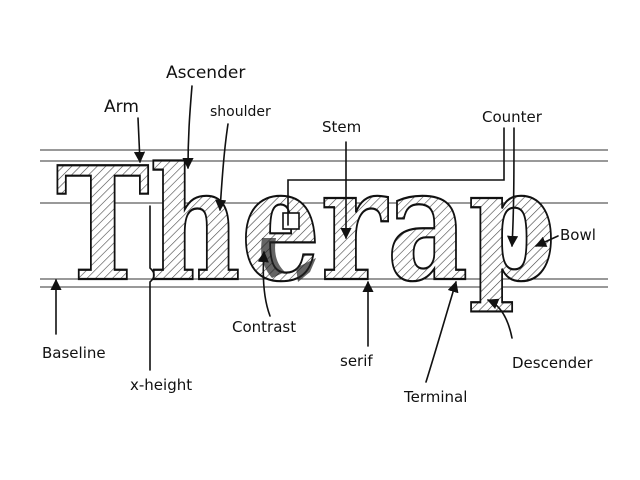 This screenshot has width=640, height=480. What do you see at coordinates (291, 221) in the screenshot?
I see `counter-marker` at bounding box center [291, 221].